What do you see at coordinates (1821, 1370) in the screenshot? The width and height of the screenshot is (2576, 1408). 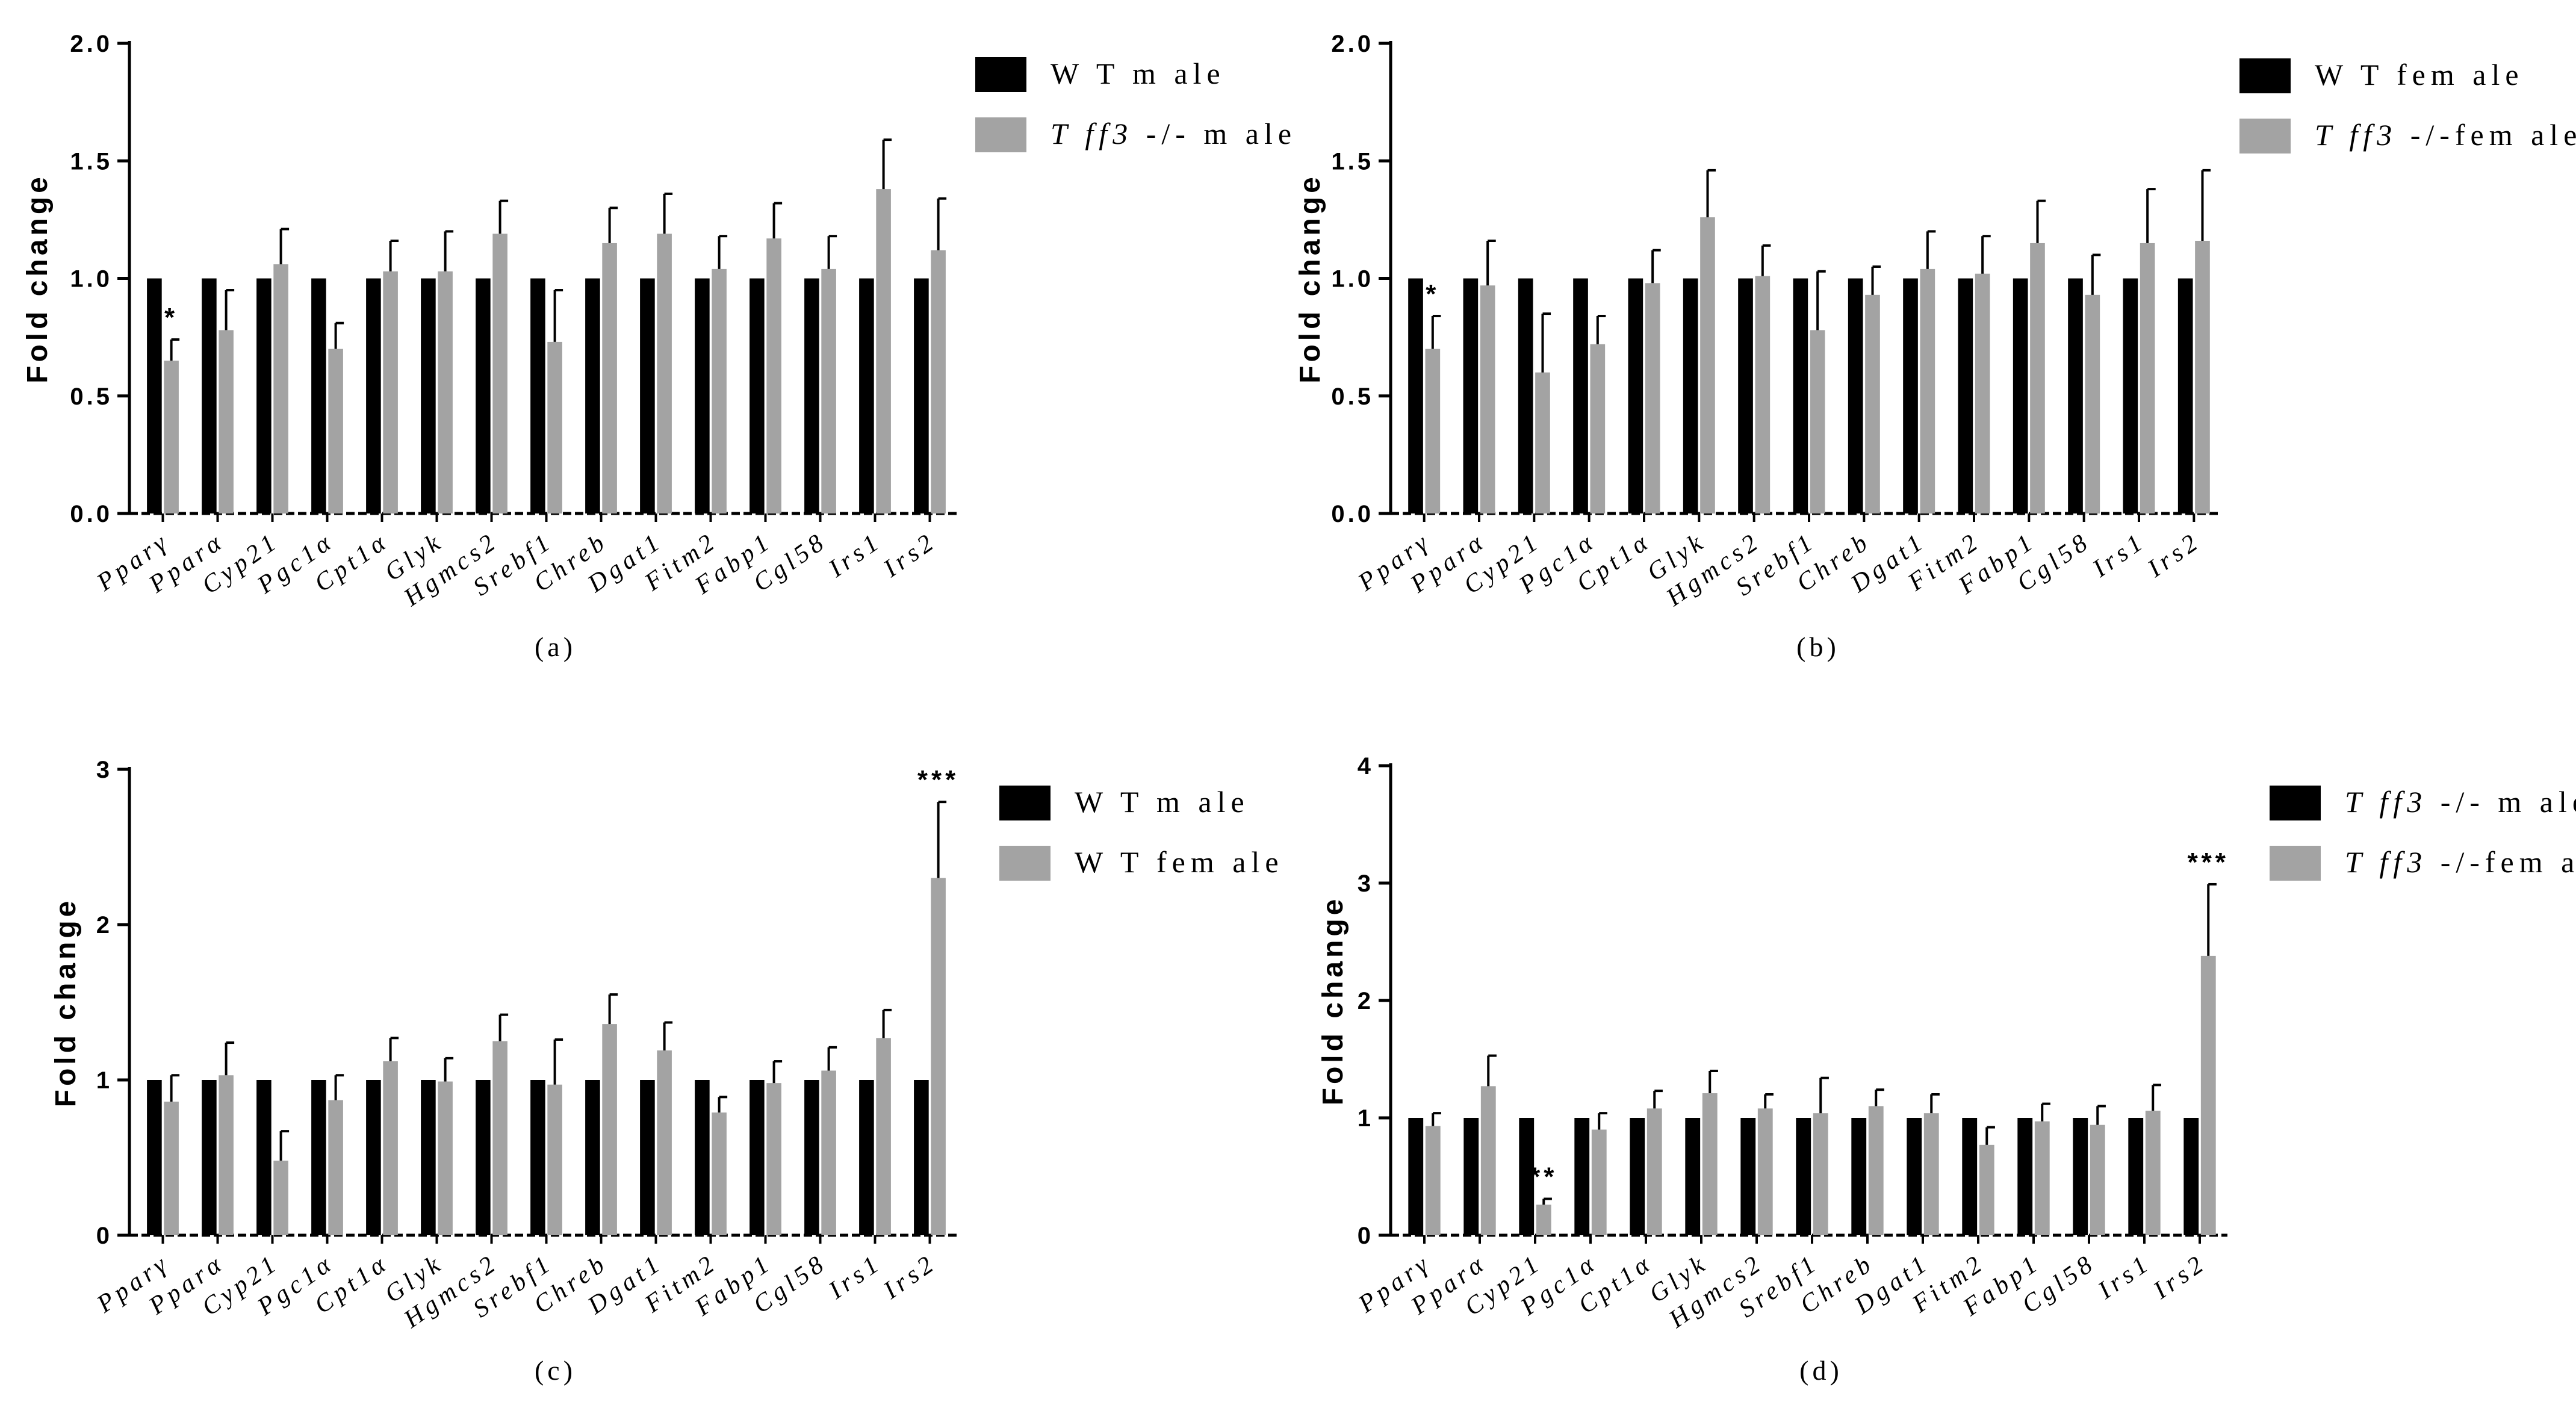 I see `panel-label: (d)` at bounding box center [1821, 1370].